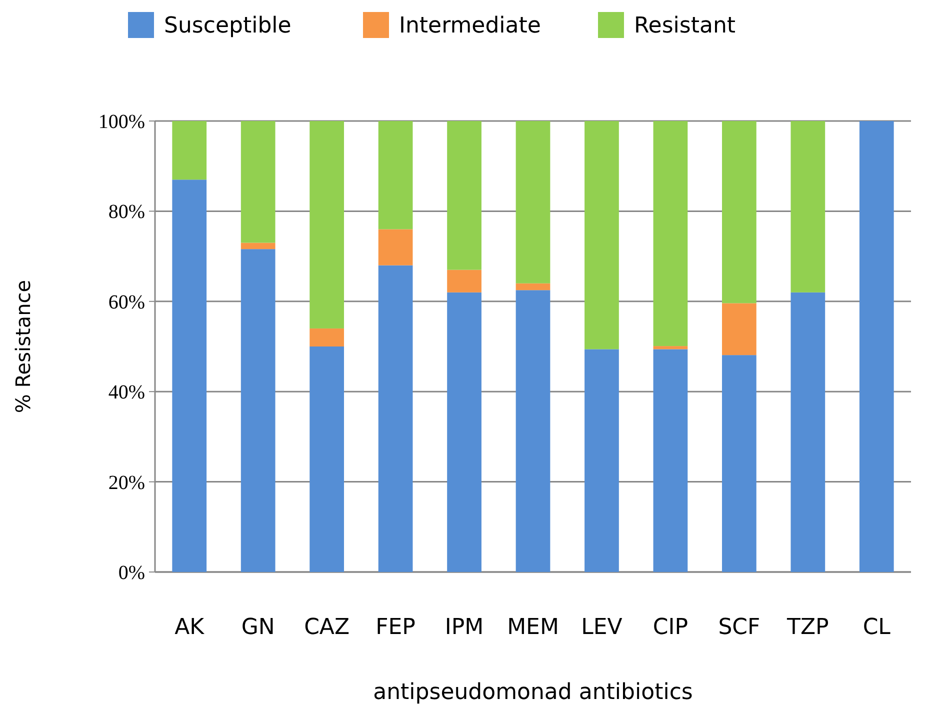 The height and width of the screenshot is (711, 931). Describe the element at coordinates (126, 302) in the screenshot. I see `y-tick-label: 60%` at that location.